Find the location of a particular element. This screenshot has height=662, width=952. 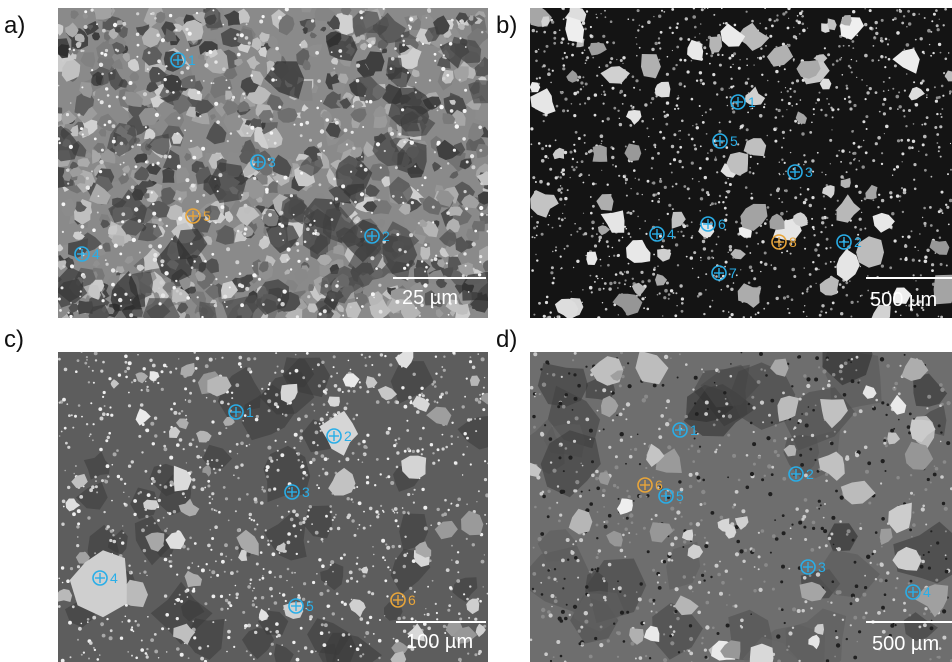

measurement-marker-7: 7 is located at coordinates (724, 273).